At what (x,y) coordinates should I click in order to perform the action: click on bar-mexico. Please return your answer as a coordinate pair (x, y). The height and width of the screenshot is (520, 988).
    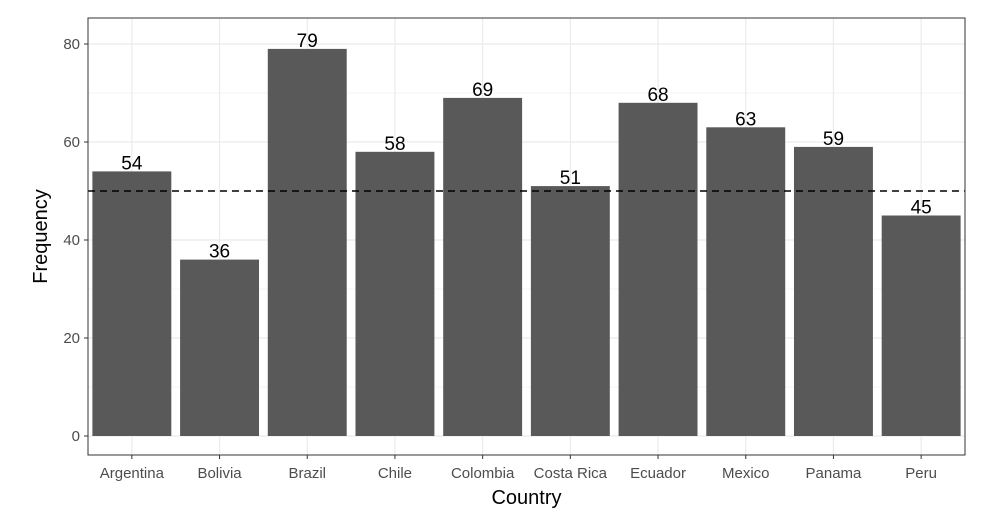
    Looking at the image, I should click on (746, 282).